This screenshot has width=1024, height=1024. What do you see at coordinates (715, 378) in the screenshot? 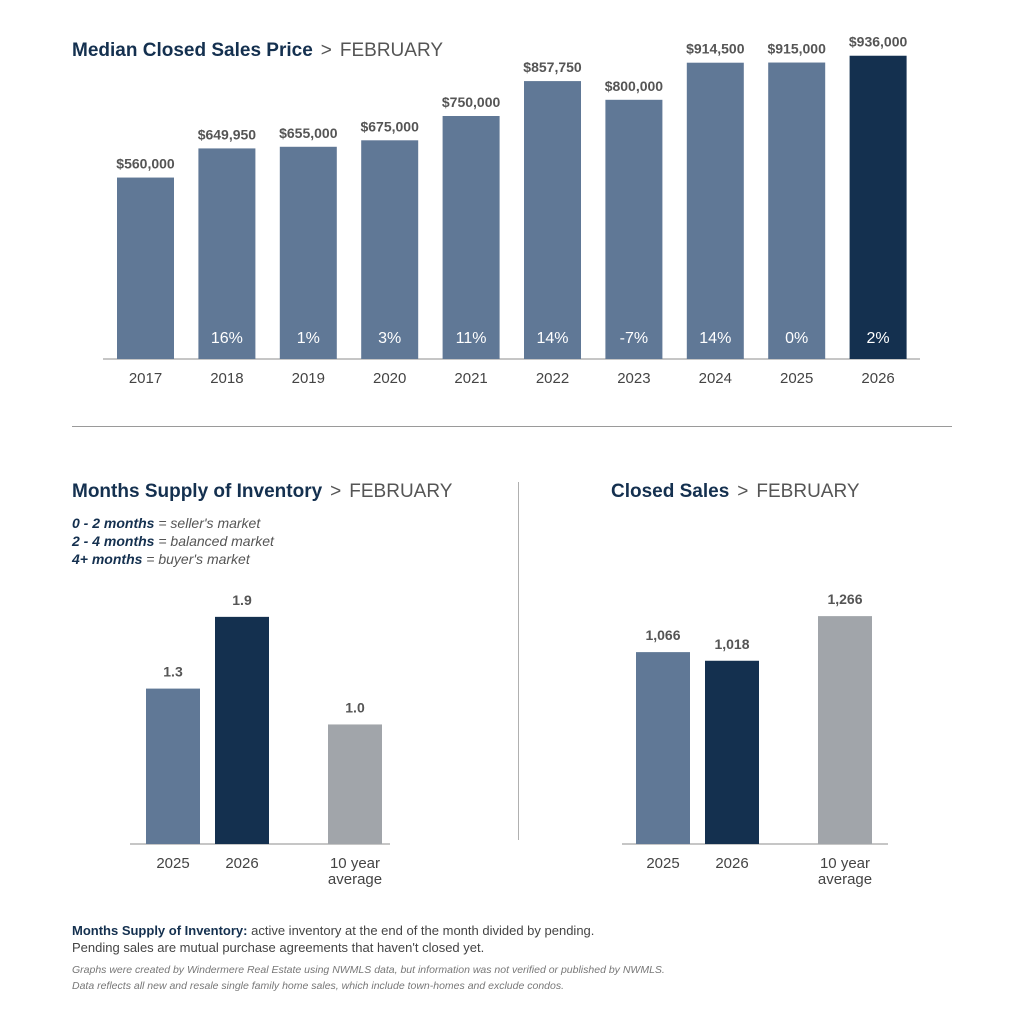
I see `x-tick-label: 2024` at bounding box center [715, 378].